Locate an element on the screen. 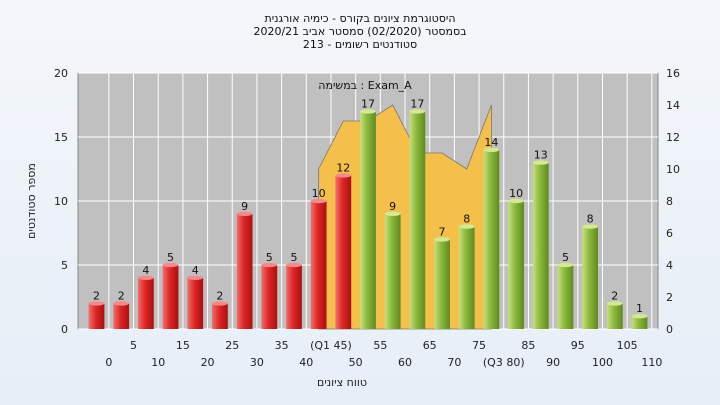 This screenshot has height=405, width=720. bar-label-12: 9 is located at coordinates (392, 206).